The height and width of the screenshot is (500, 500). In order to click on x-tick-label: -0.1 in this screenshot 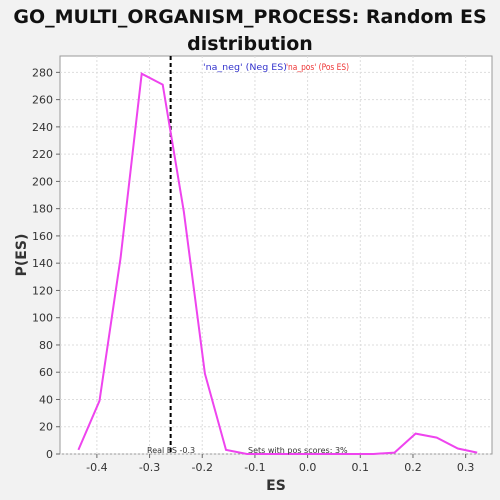, I will do `click(254, 467)`.